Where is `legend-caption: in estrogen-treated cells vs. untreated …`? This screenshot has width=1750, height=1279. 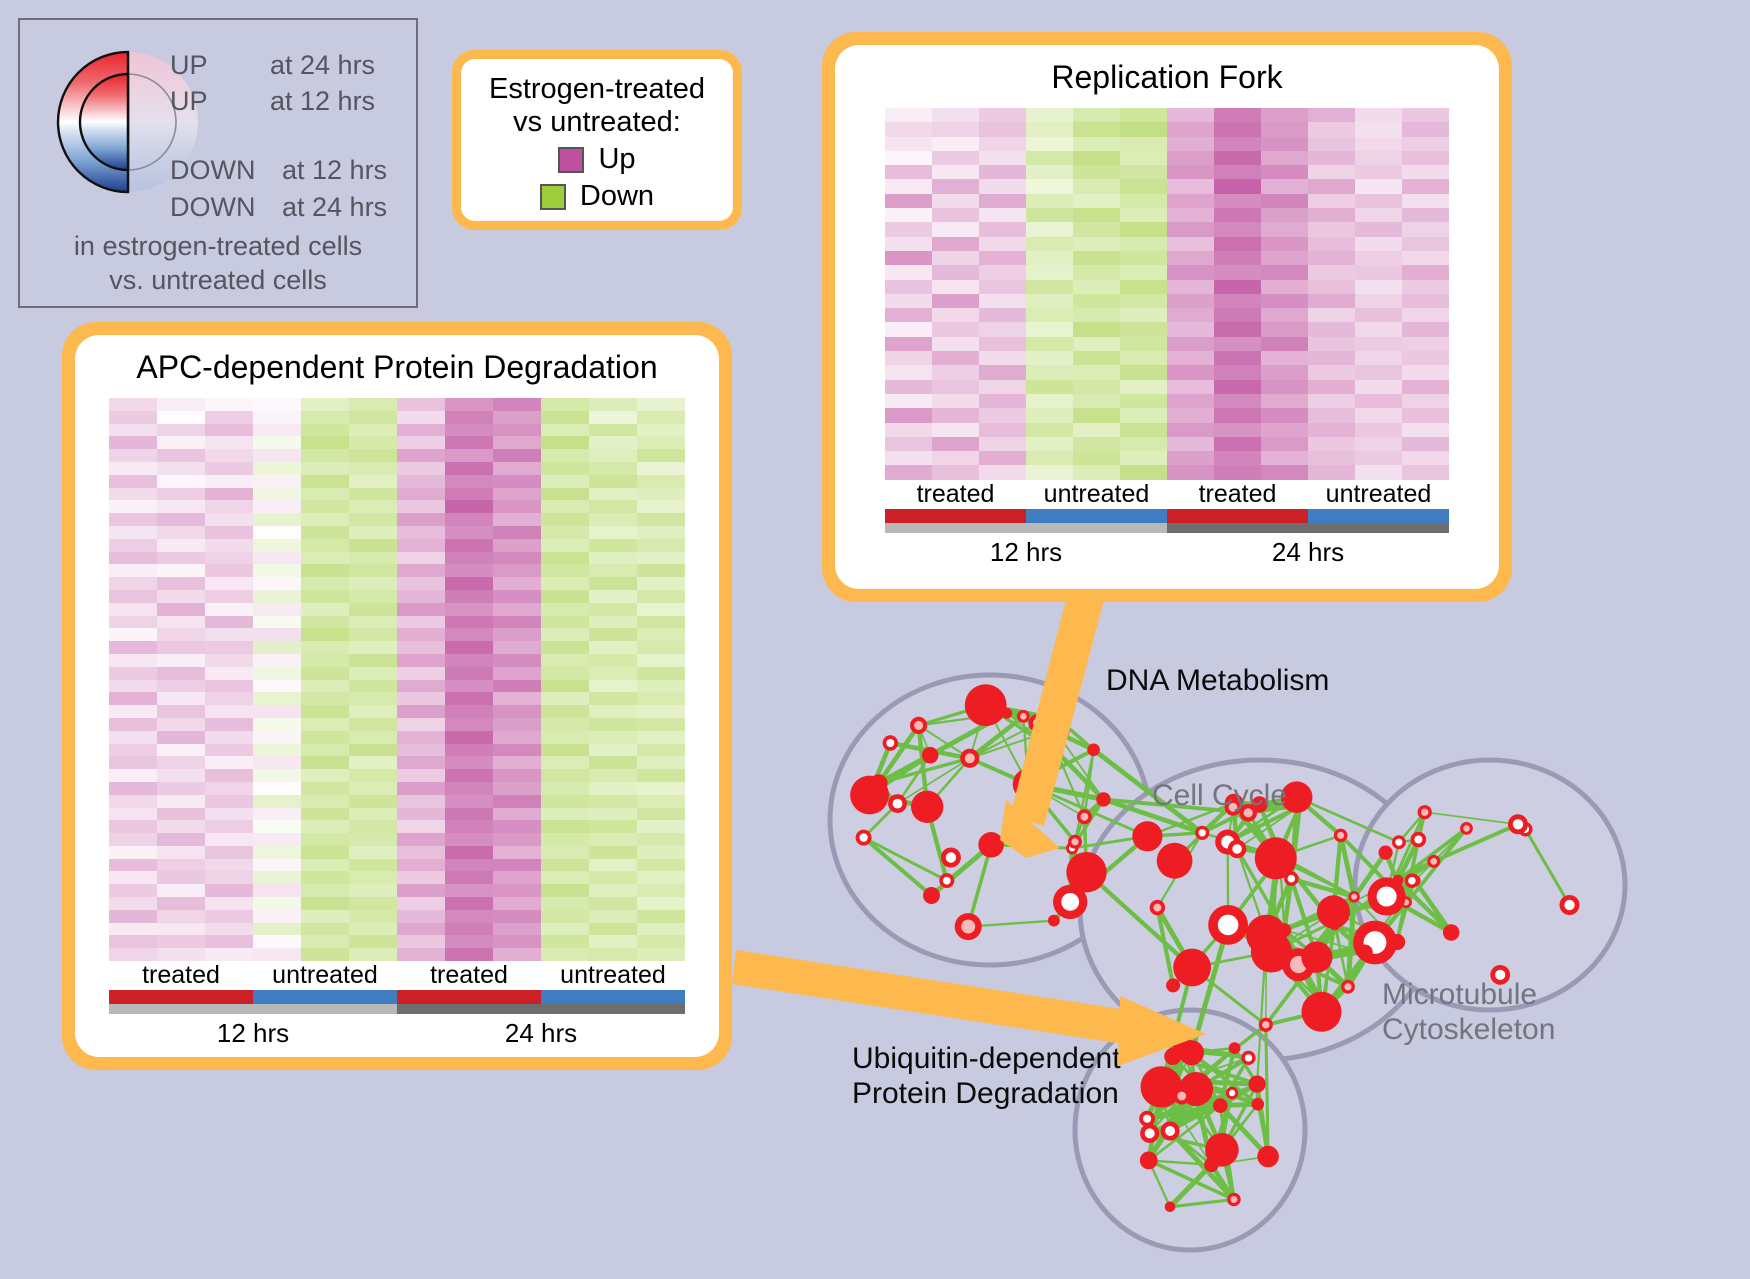
legend-caption: in estrogen-treated cells vs. untreated … is located at coordinates (218, 263).